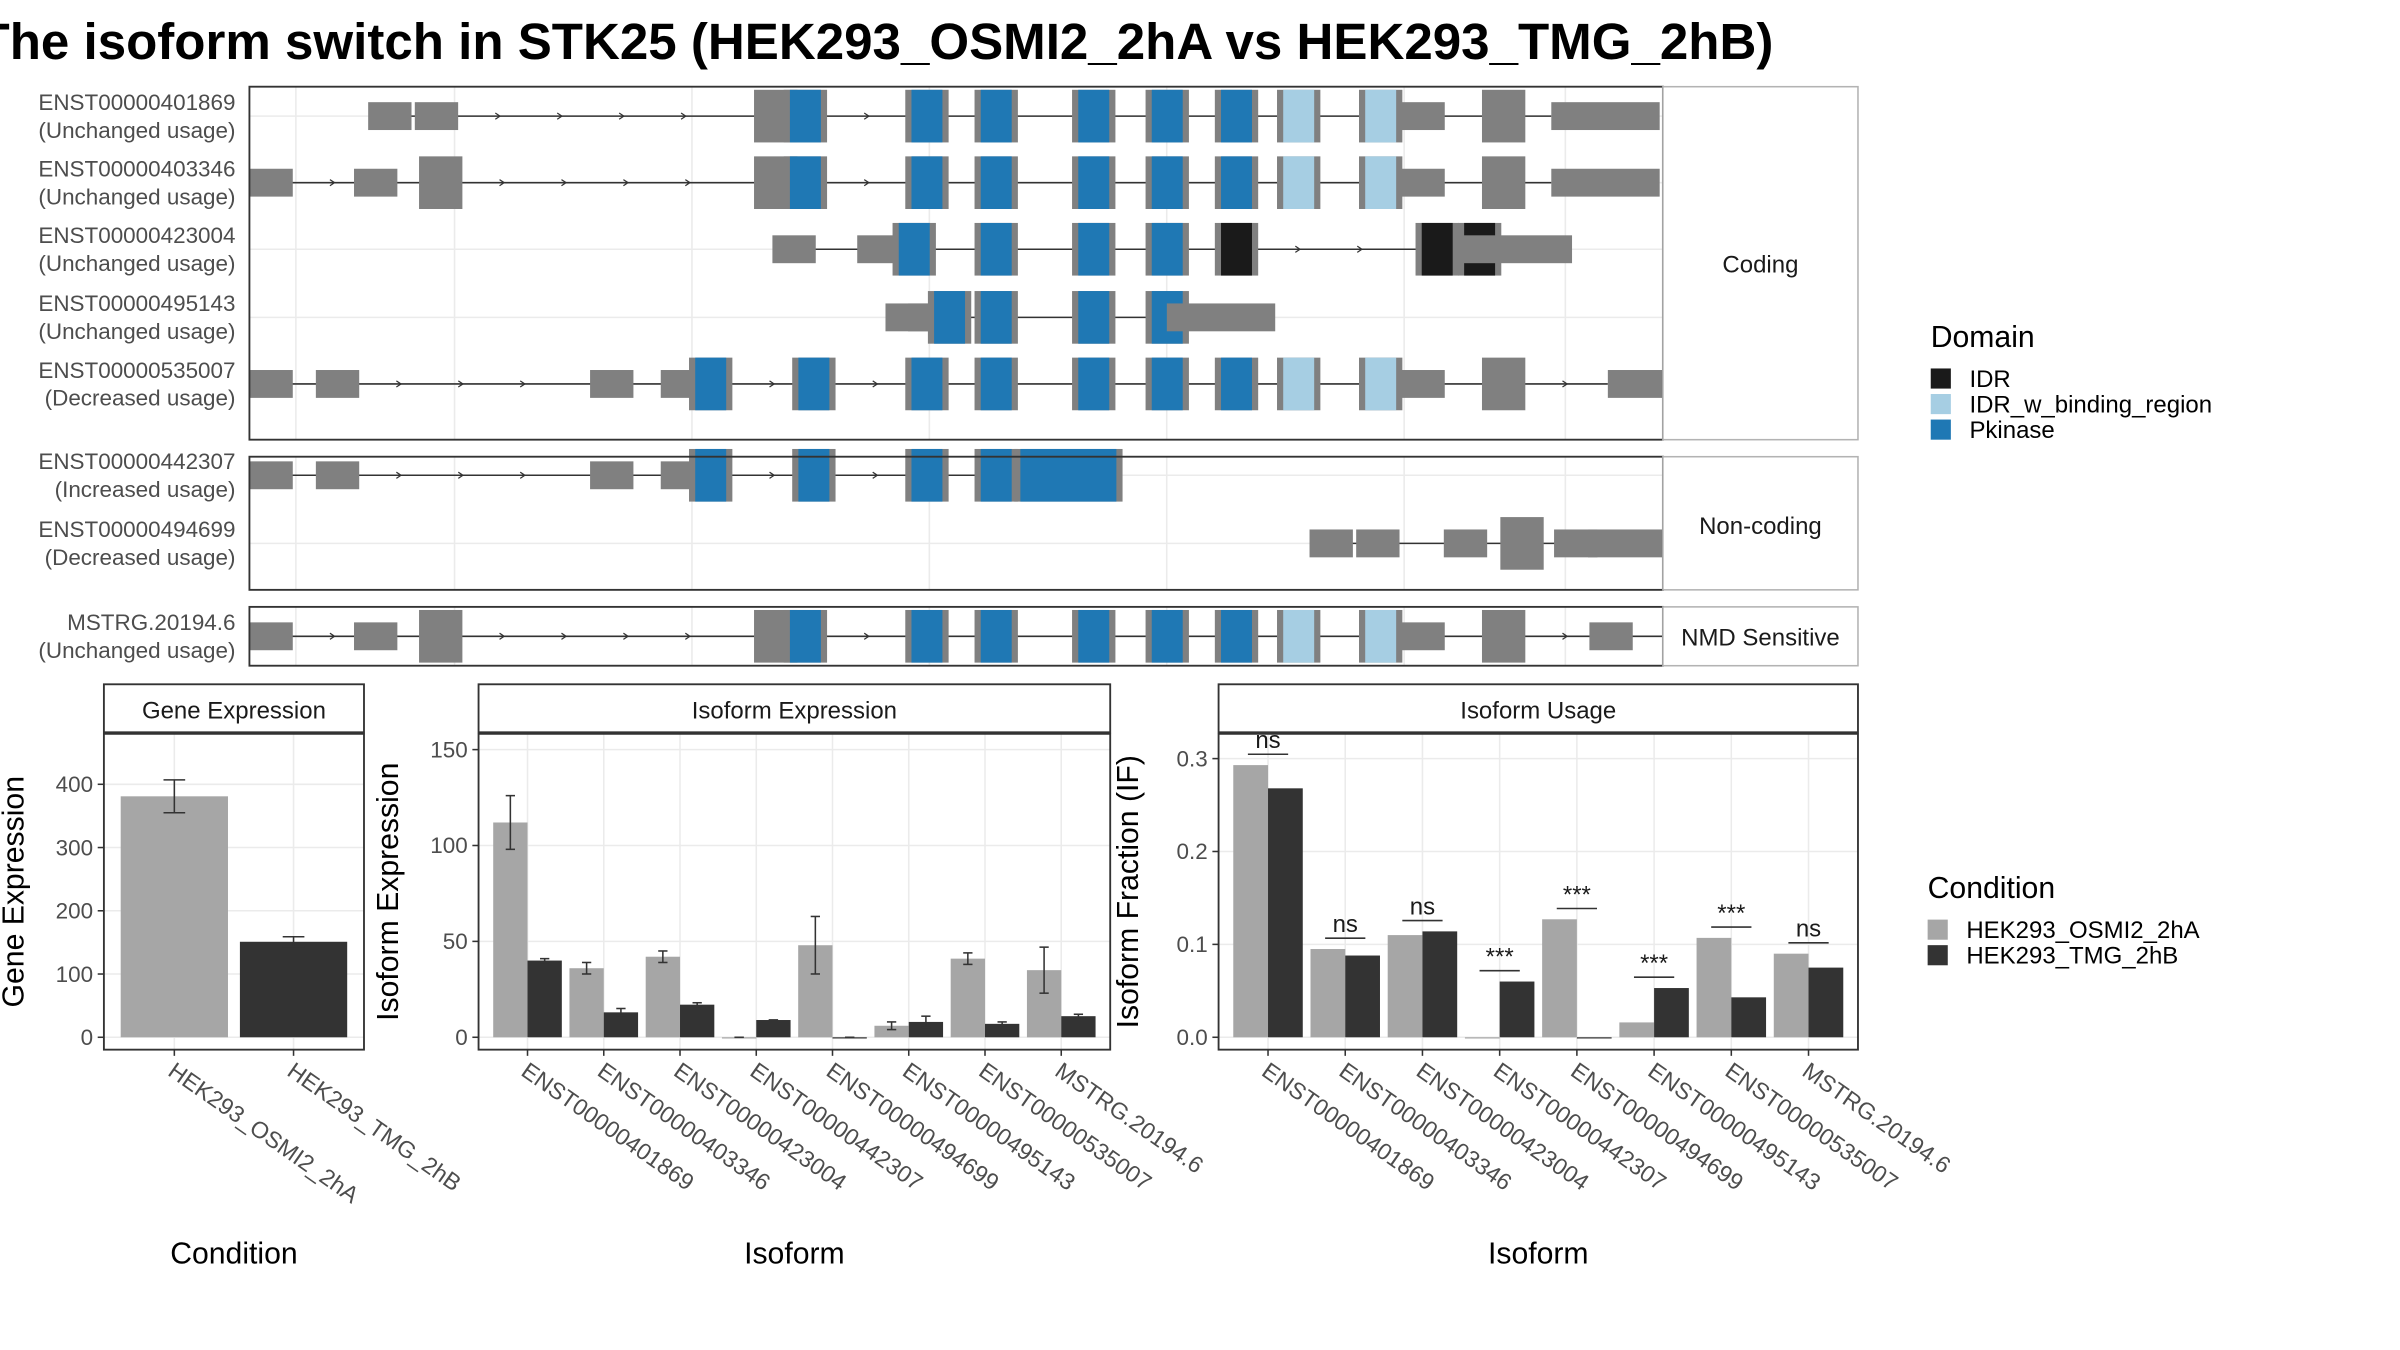 The height and width of the screenshot is (1350, 2400). I want to click on transcript-id-label: ENST00000401869, so click(136, 102).